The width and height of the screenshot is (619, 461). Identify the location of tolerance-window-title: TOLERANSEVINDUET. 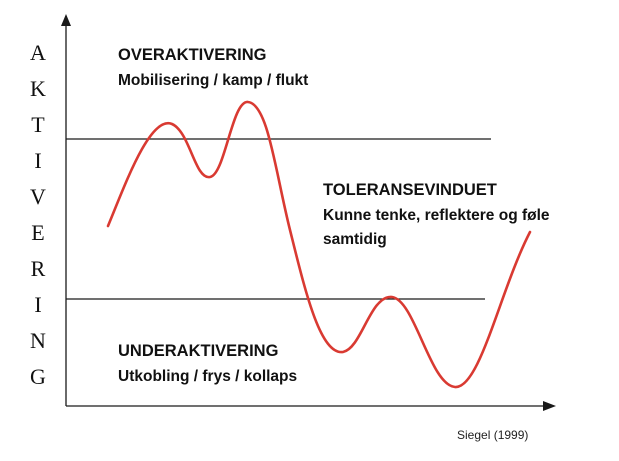
(410, 190).